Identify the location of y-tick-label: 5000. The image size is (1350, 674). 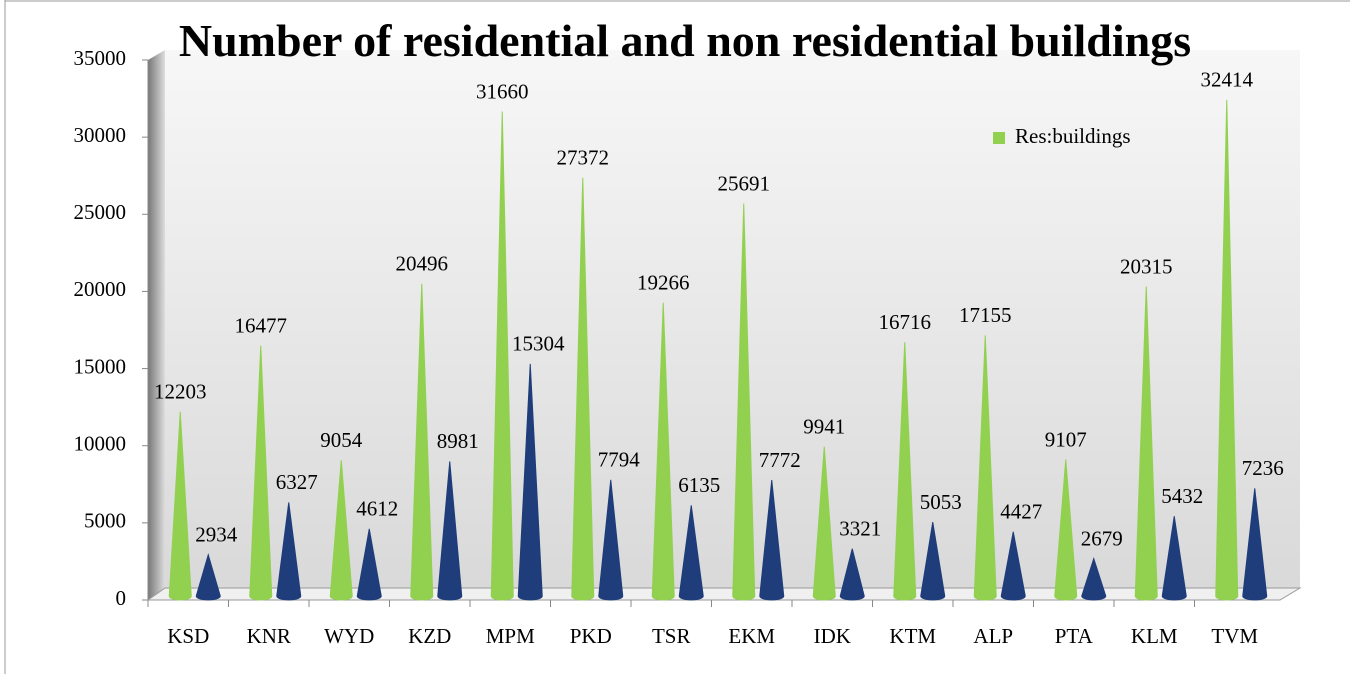
(105, 521).